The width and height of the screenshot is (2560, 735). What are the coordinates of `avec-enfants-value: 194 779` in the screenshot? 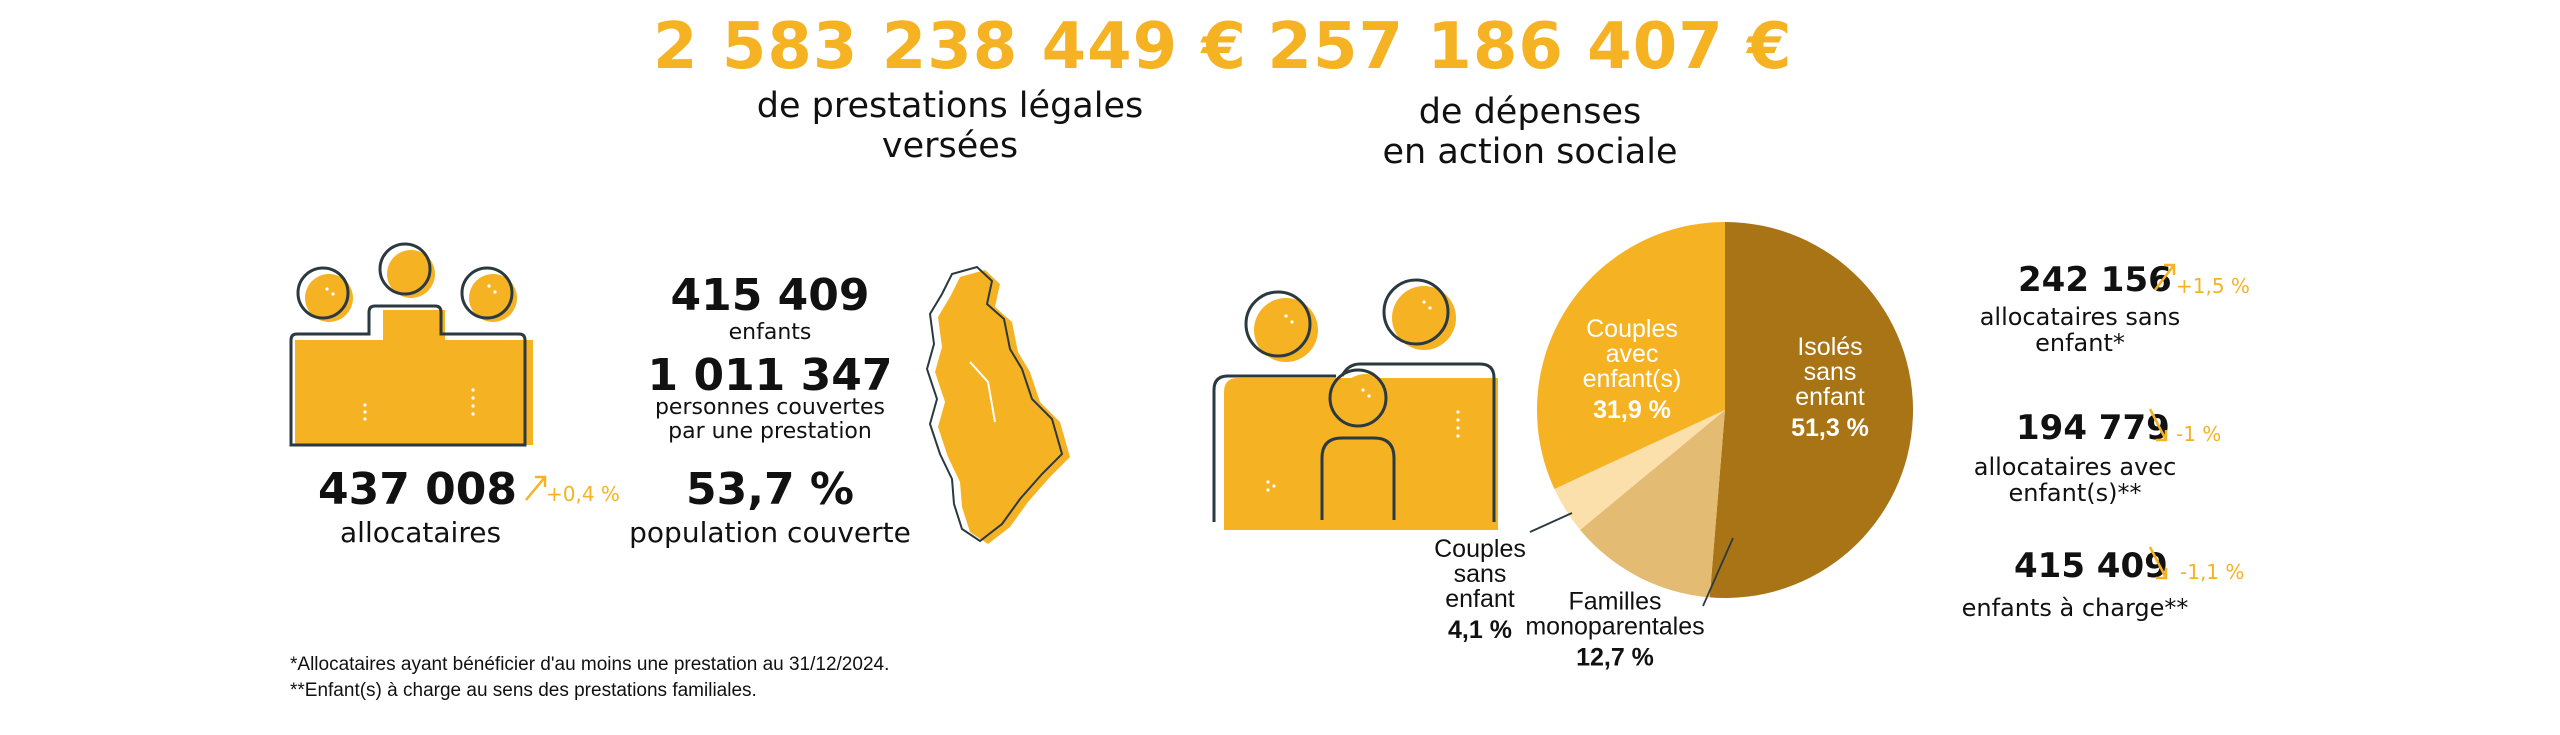 It's located at (2093, 428).